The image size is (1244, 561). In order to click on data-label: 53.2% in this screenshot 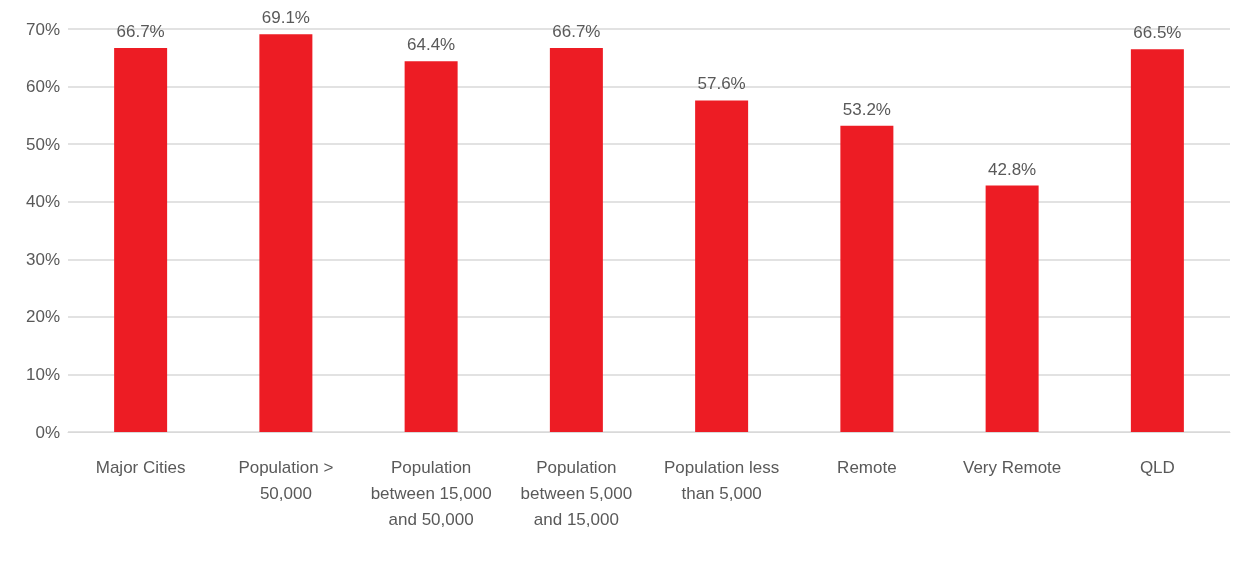, I will do `click(866, 109)`.